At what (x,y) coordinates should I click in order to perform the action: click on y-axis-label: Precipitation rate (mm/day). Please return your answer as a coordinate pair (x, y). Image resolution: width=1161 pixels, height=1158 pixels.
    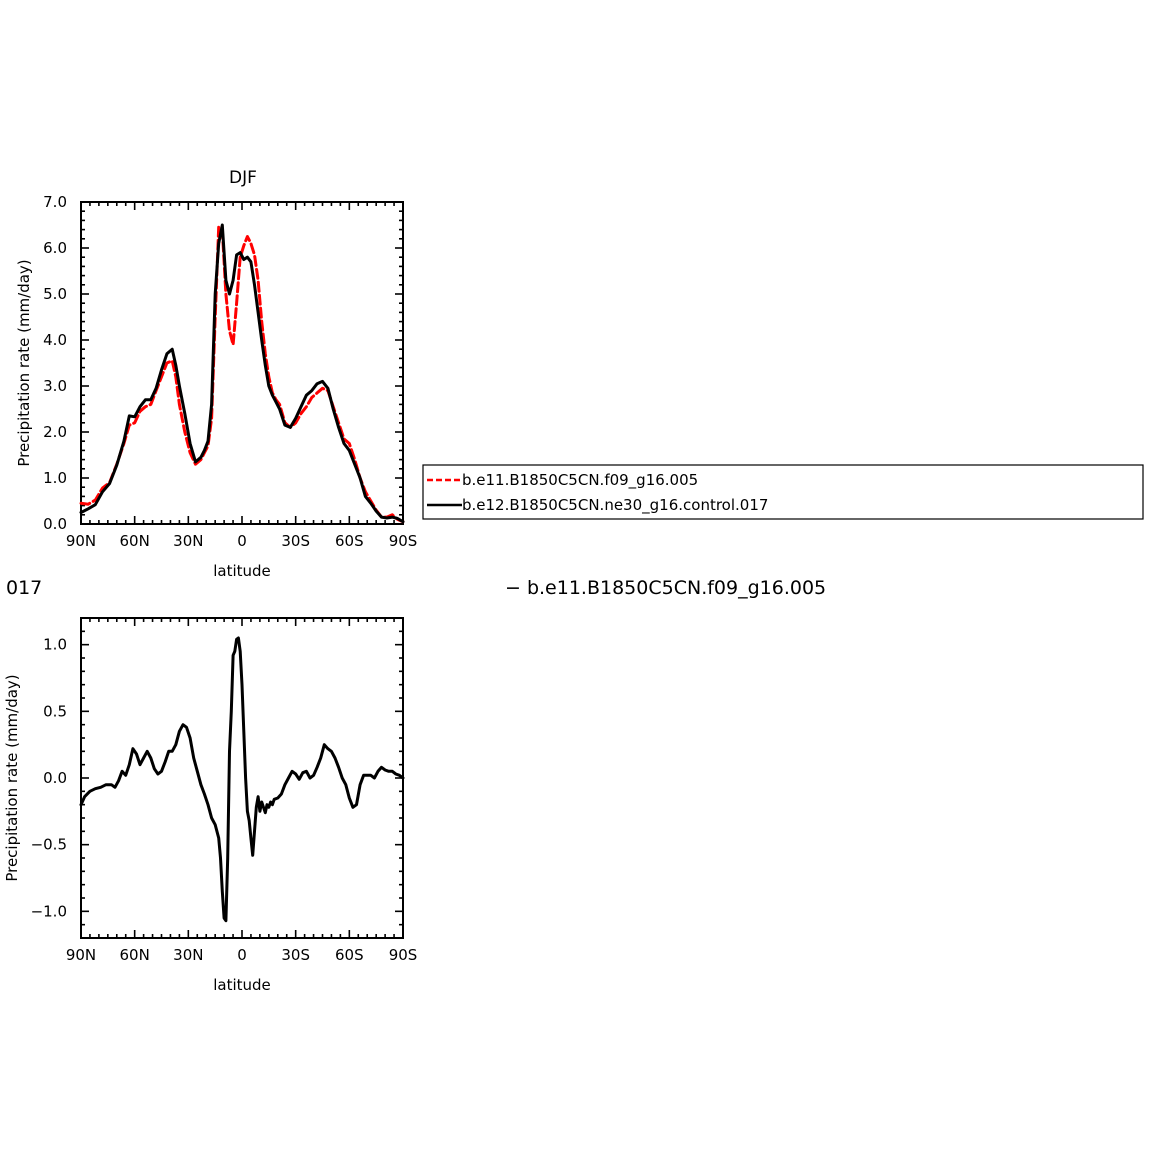
    Looking at the image, I should click on (24, 362).